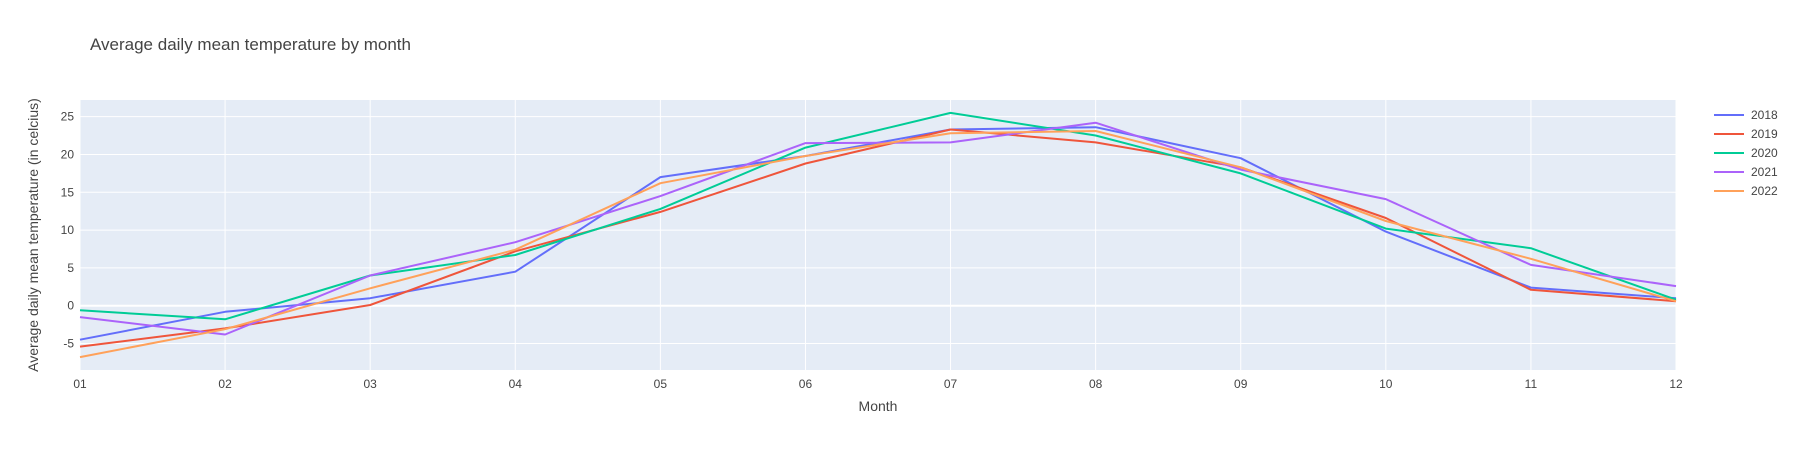  What do you see at coordinates (1676, 384) in the screenshot?
I see `x-tick-label: 12` at bounding box center [1676, 384].